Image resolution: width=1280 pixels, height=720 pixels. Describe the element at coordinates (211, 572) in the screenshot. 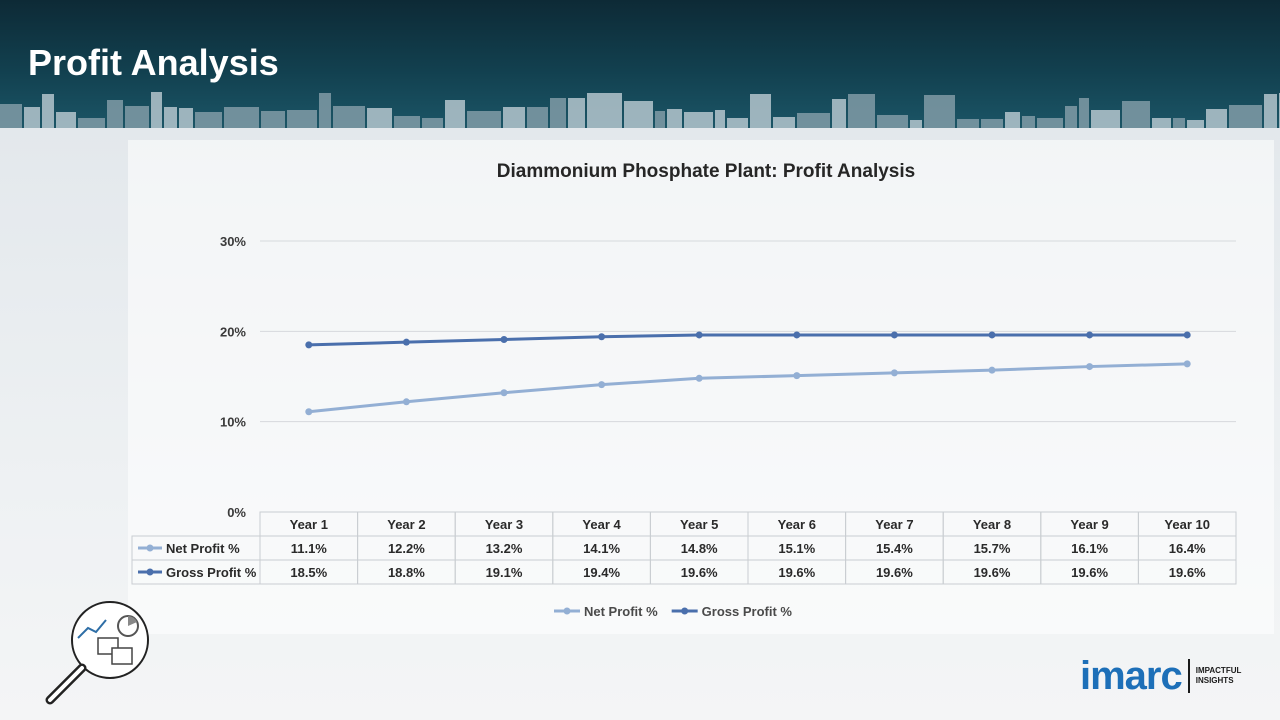

I see `series-name: Gross Profit %` at that location.